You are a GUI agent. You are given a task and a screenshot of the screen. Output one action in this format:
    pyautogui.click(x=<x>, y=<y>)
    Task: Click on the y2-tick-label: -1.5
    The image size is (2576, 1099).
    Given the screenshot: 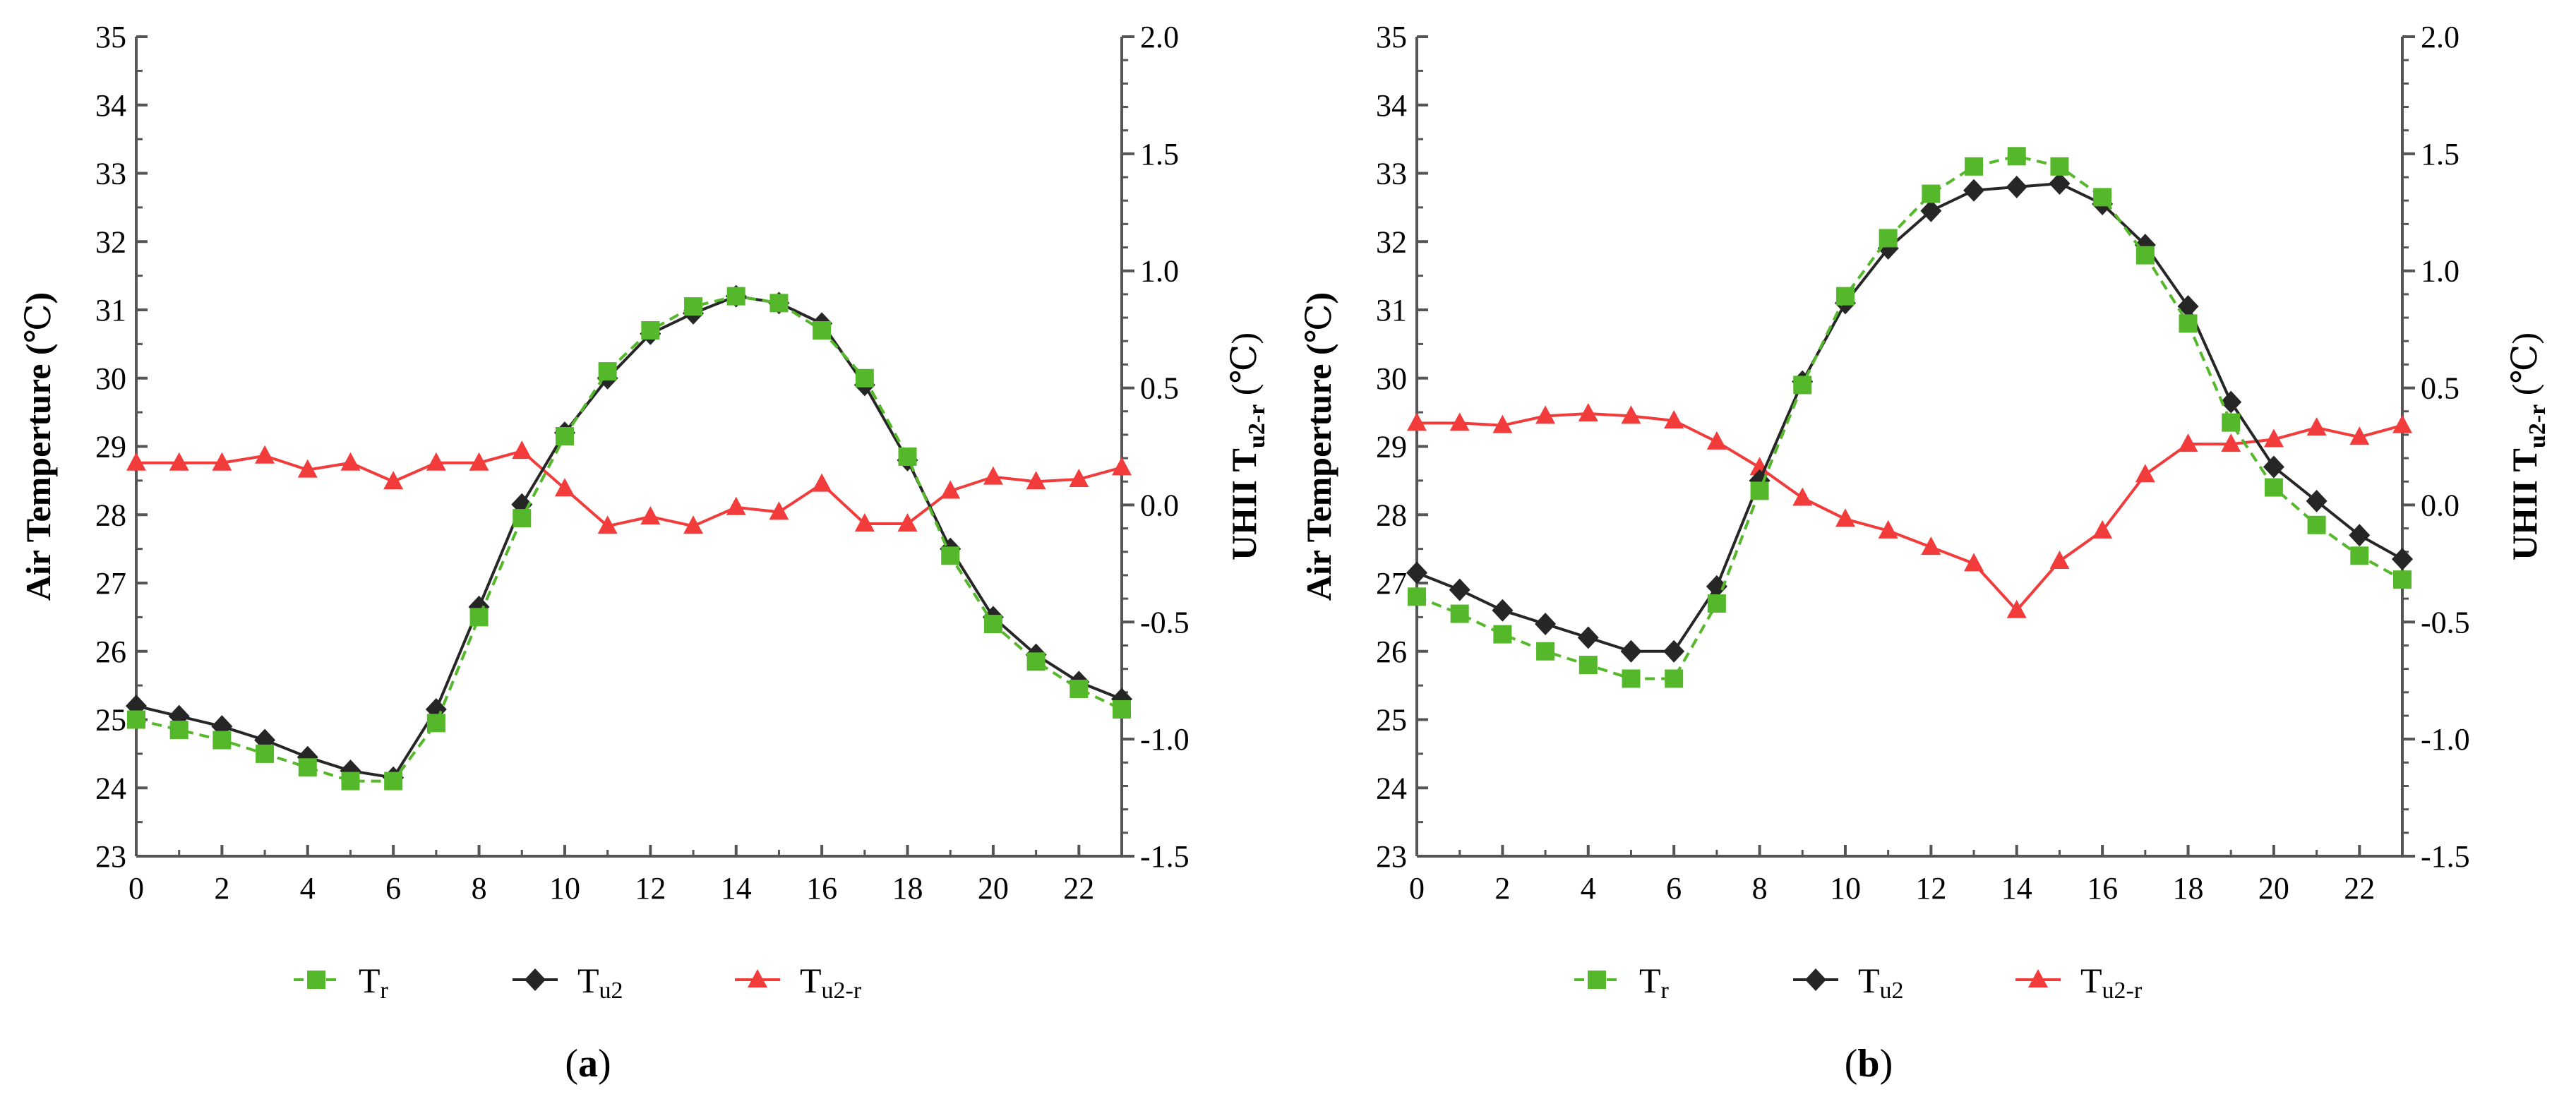 What is the action you would take?
    pyautogui.click(x=1165, y=856)
    